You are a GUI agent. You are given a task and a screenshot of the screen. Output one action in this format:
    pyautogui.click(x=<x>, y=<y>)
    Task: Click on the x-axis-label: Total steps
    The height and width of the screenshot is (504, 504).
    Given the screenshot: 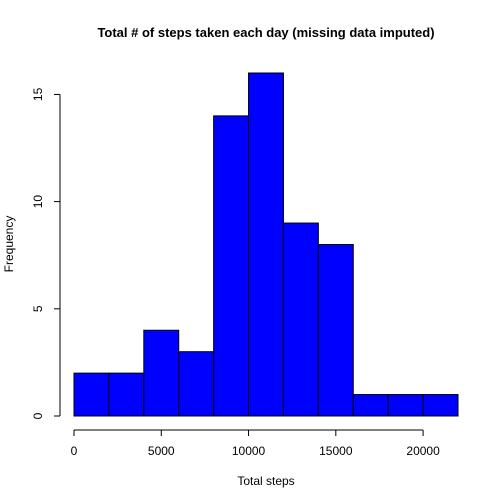 What is the action you would take?
    pyautogui.click(x=265, y=481)
    